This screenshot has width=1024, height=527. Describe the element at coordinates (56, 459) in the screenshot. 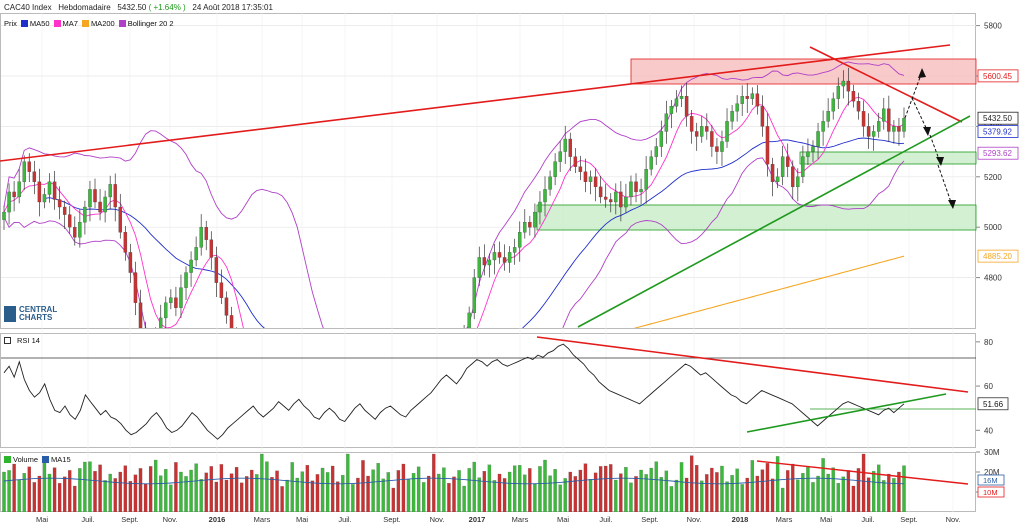

I see `legend-ma15: MA15` at that location.